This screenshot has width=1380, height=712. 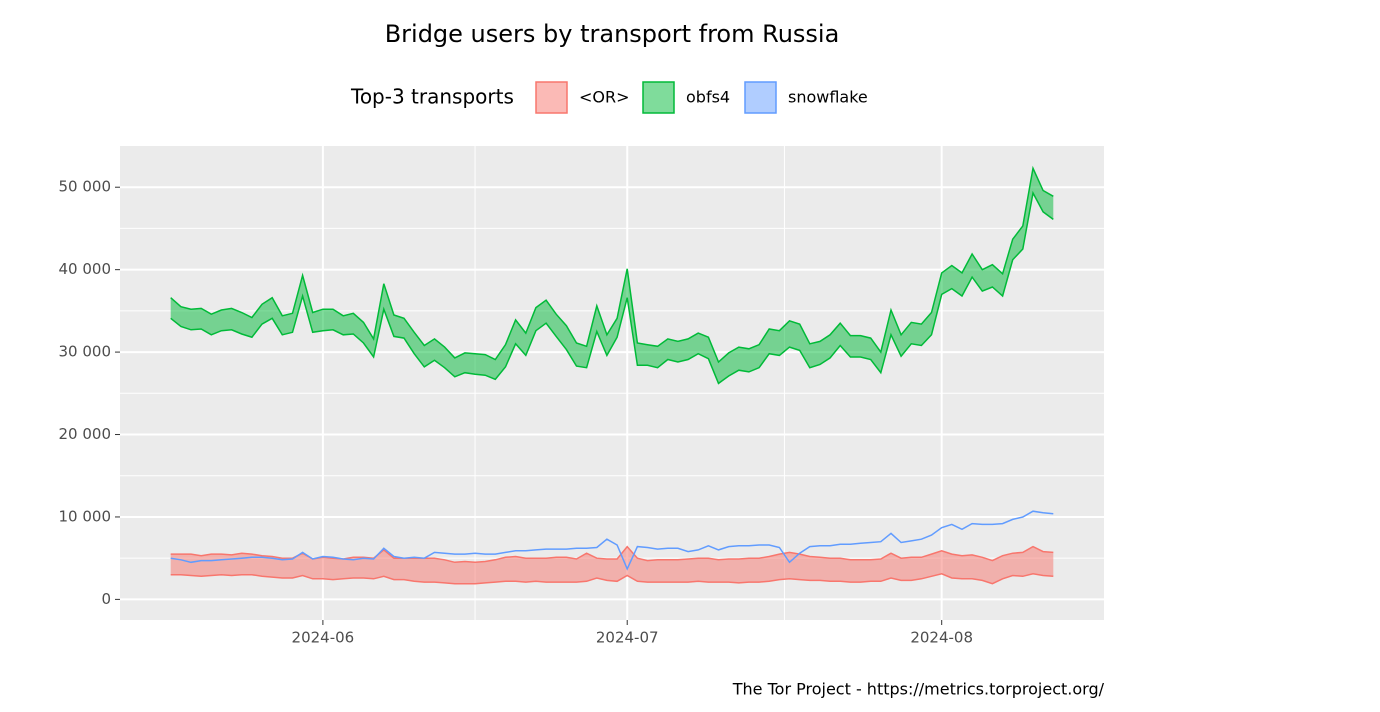 I want to click on legend-label: snowflake, so click(x=828, y=97).